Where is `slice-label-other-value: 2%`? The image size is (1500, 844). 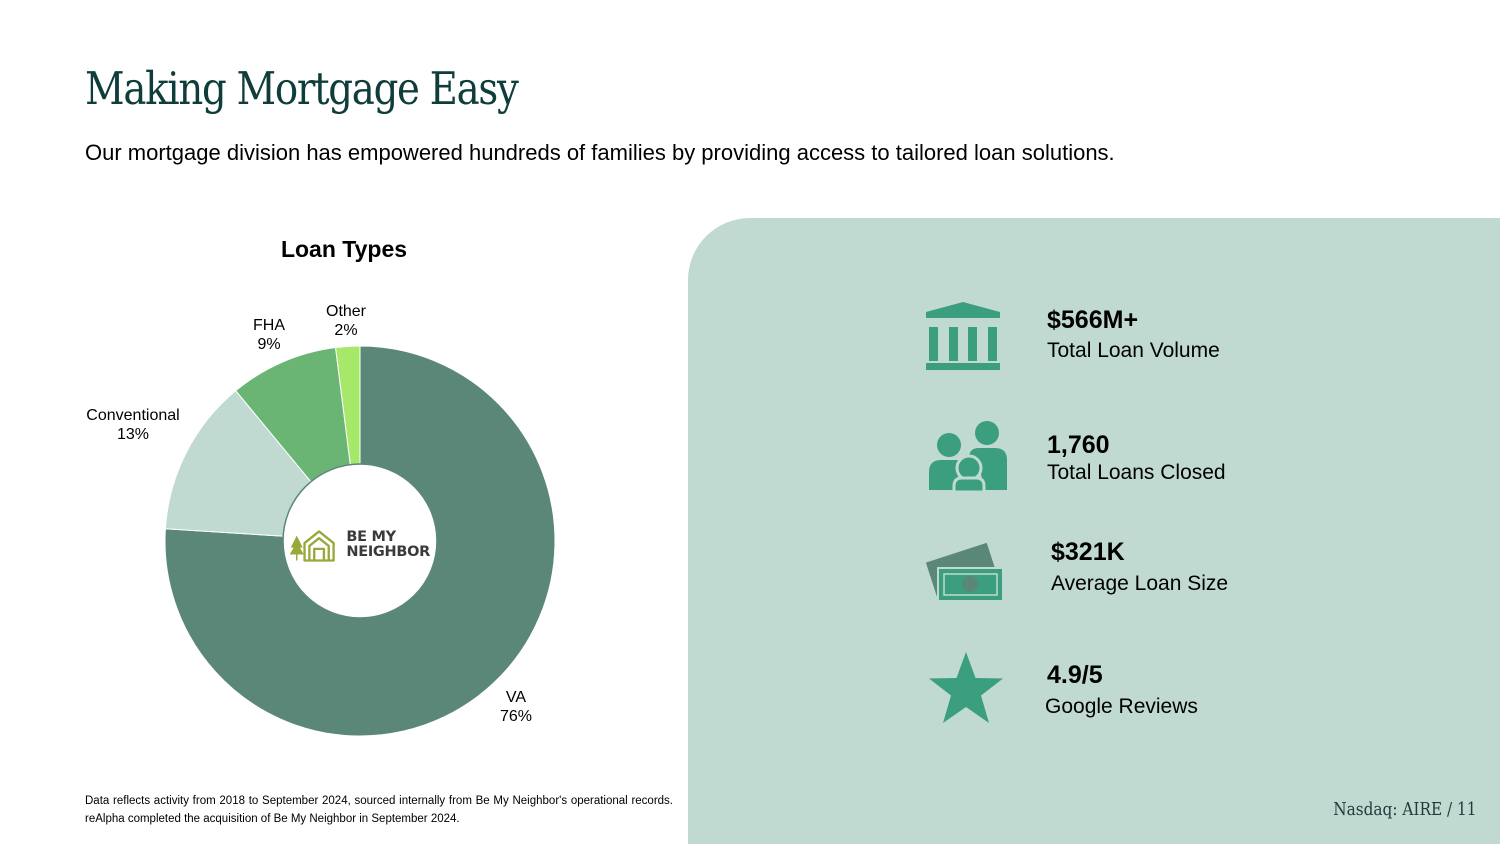 slice-label-other-value: 2% is located at coordinates (346, 330).